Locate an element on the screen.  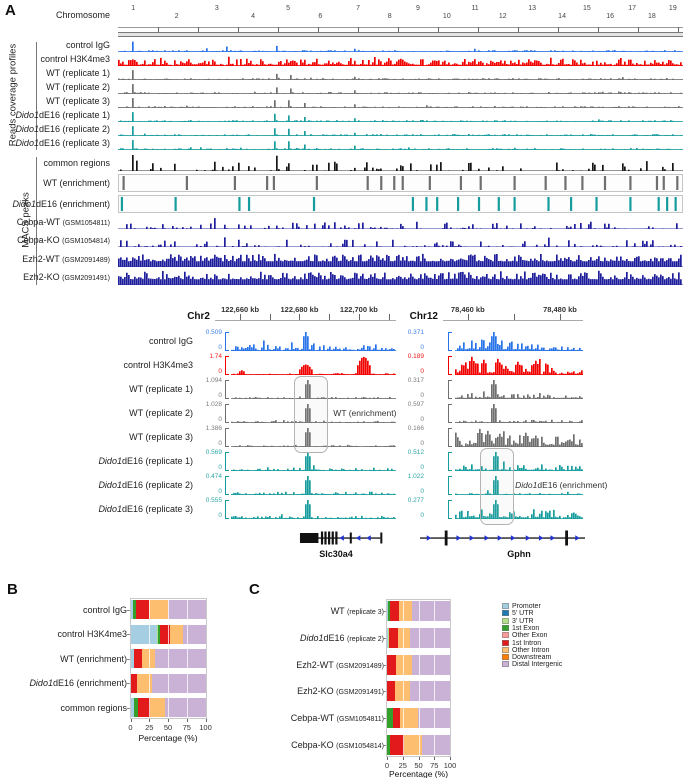
coordinate-label: 78,460 kb is located at coordinates (467, 309).